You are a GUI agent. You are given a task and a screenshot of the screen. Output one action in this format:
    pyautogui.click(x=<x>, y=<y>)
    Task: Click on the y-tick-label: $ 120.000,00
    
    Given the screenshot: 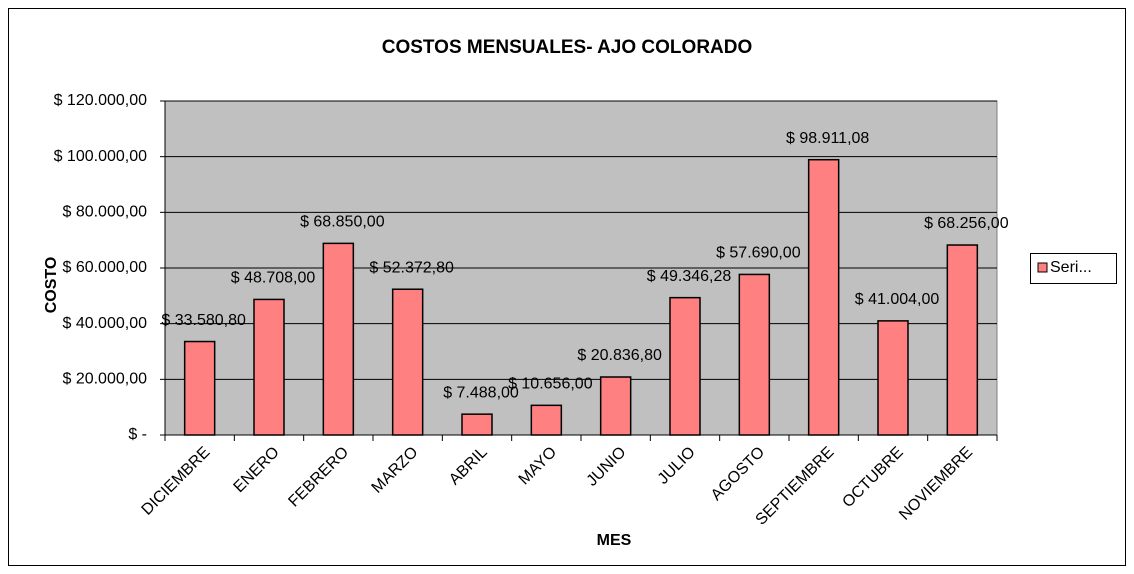 What is the action you would take?
    pyautogui.click(x=101, y=100)
    